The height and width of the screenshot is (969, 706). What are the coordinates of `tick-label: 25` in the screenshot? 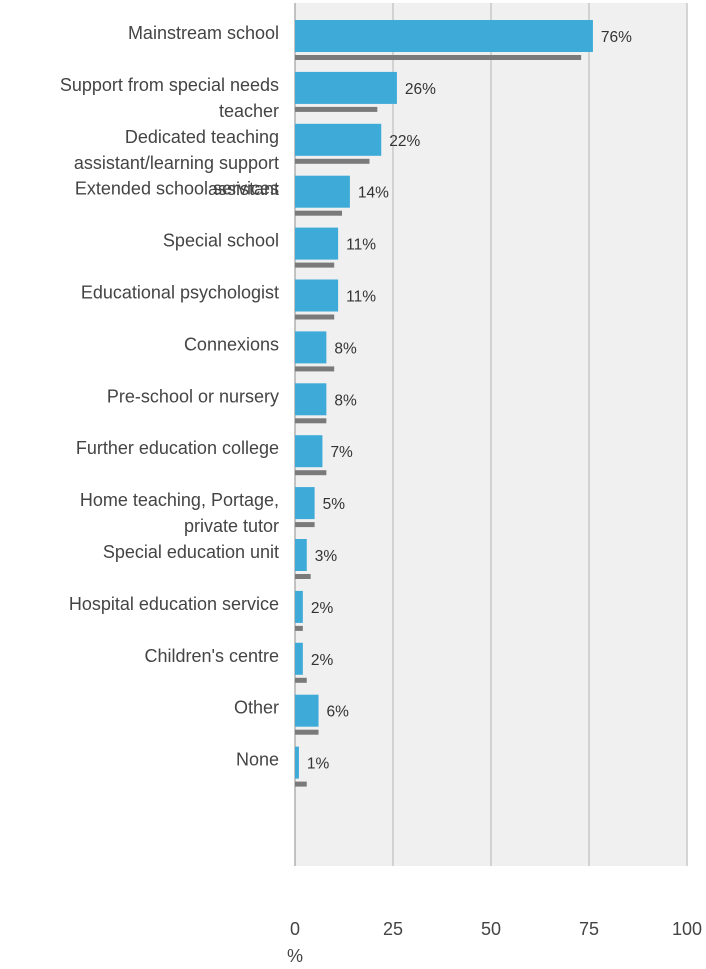 It's located at (393, 929).